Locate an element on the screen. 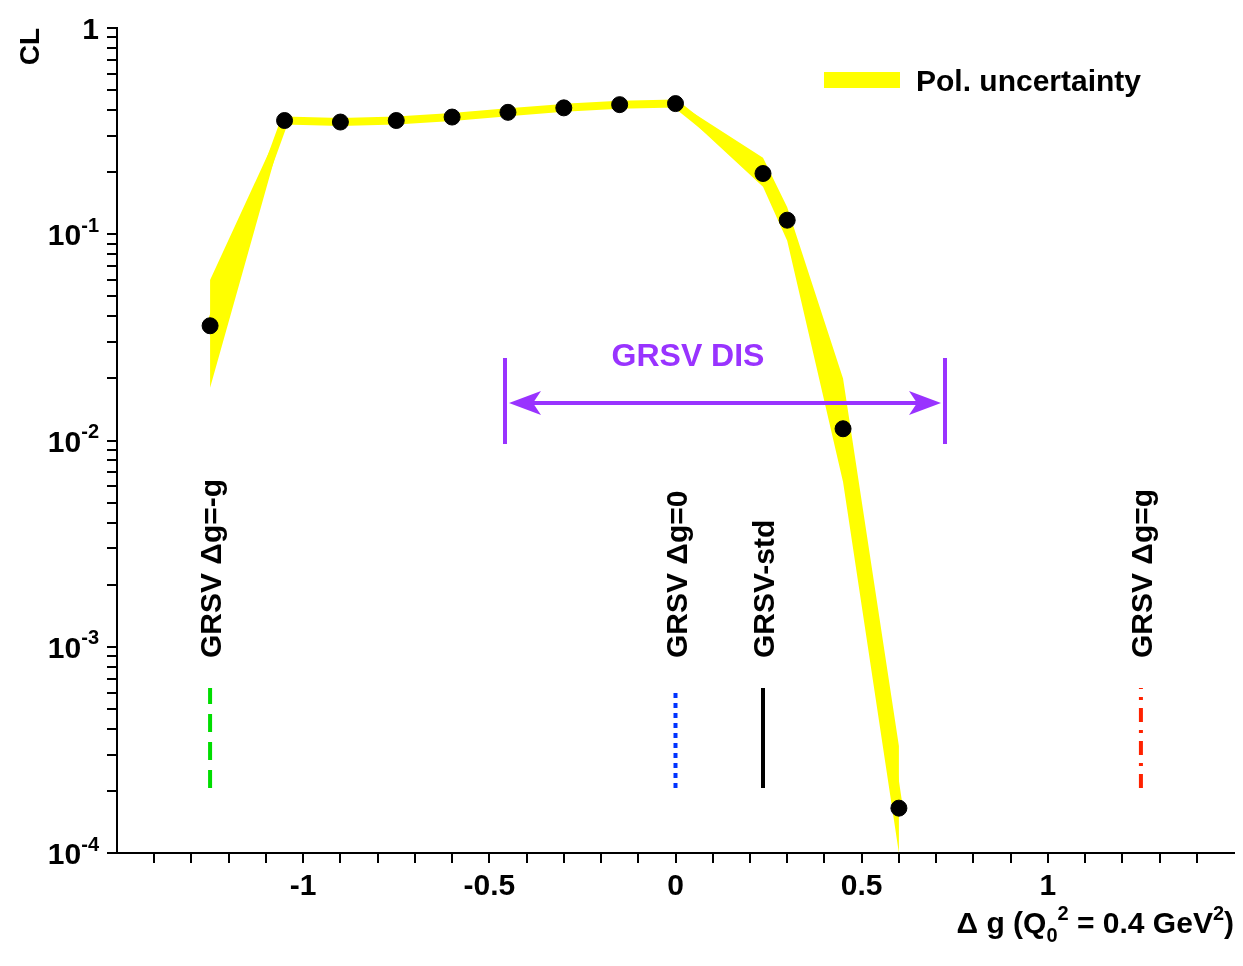 The image size is (1243, 966). x-tick-label: 1 is located at coordinates (1048, 885).